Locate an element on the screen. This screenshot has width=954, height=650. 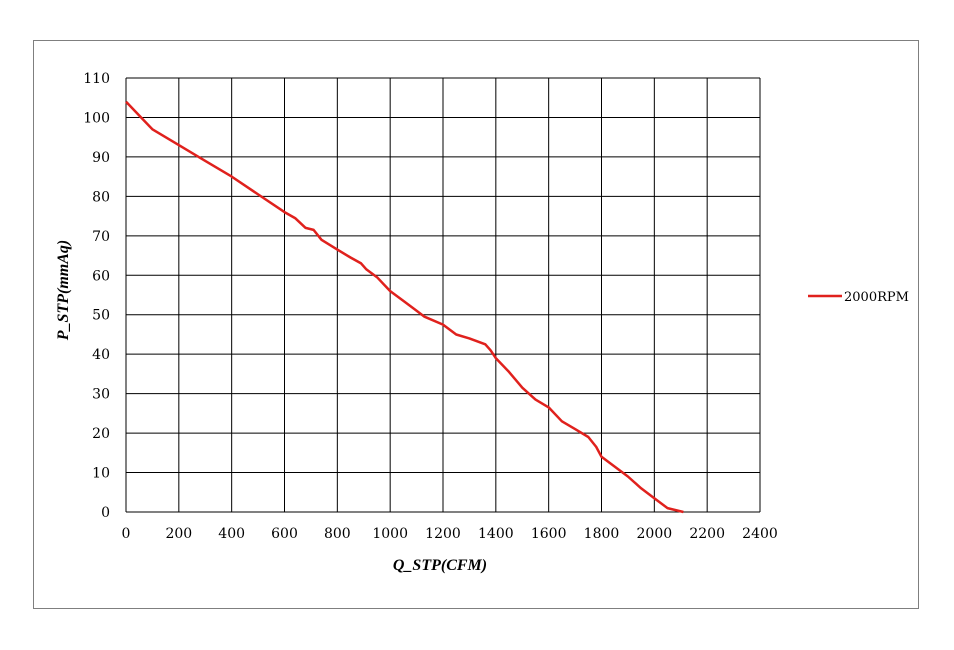
x-tick-label: 1400 is located at coordinates (496, 534).